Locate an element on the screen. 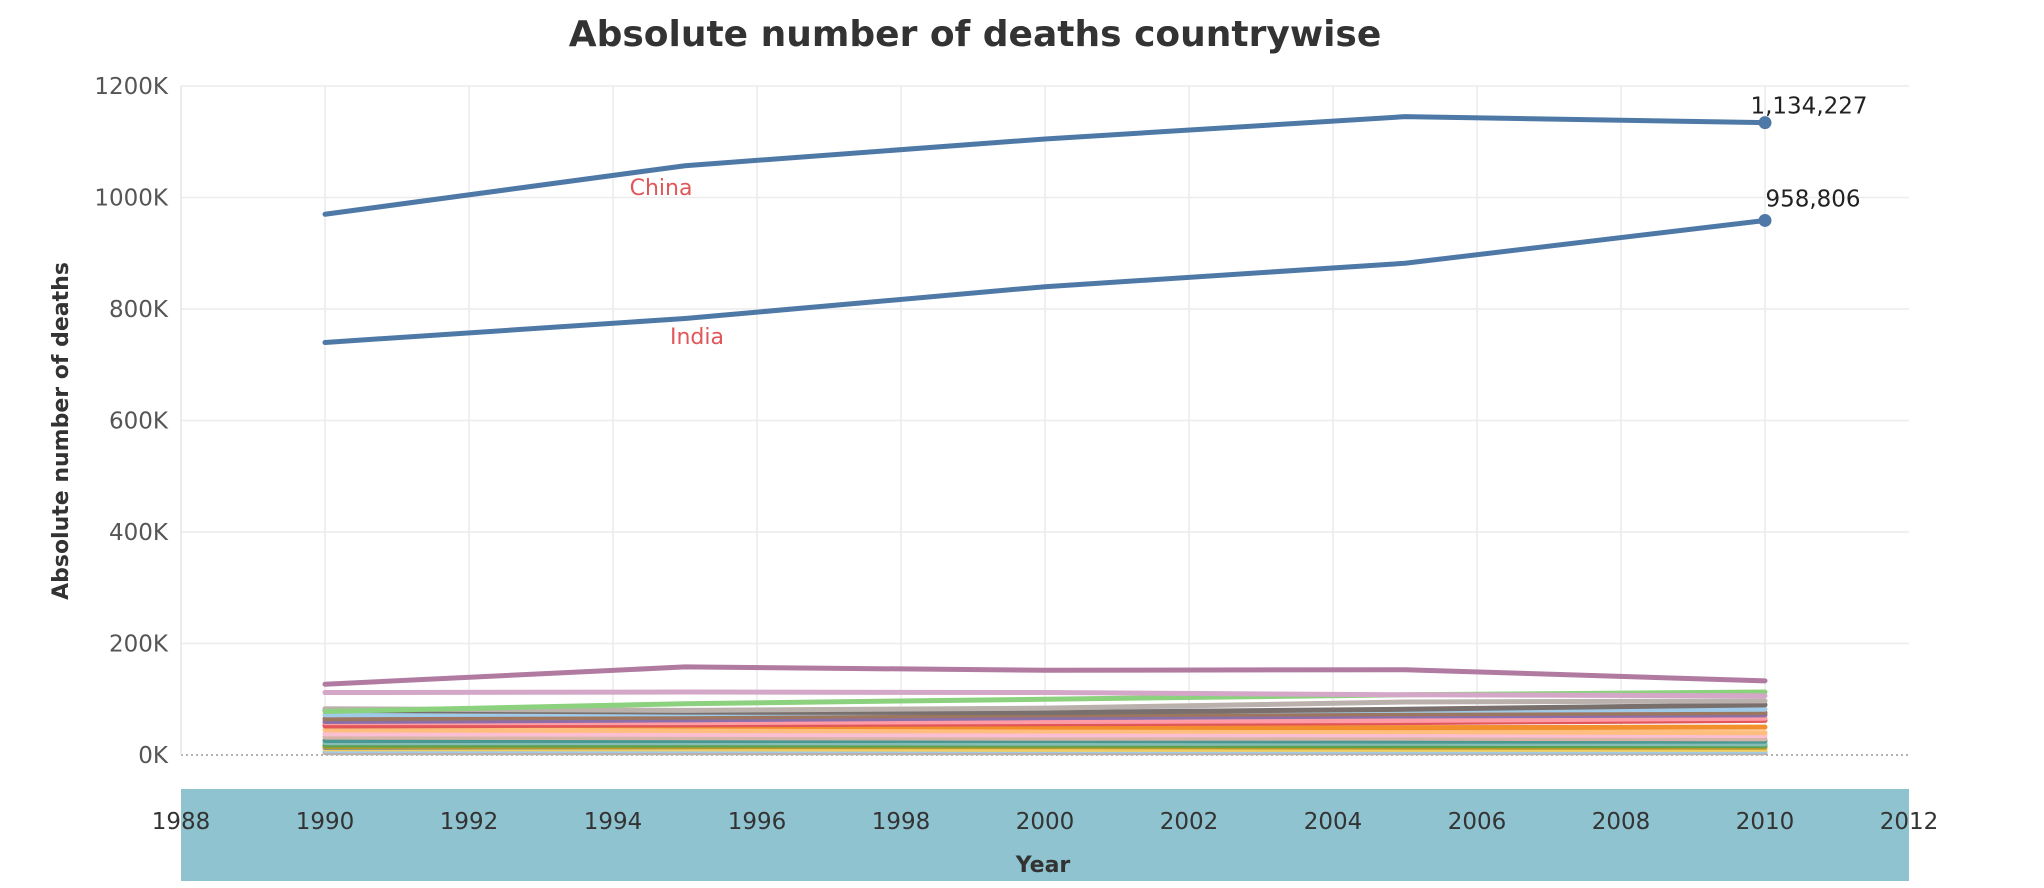  end-value-label-india: 958,806 is located at coordinates (1812, 199).